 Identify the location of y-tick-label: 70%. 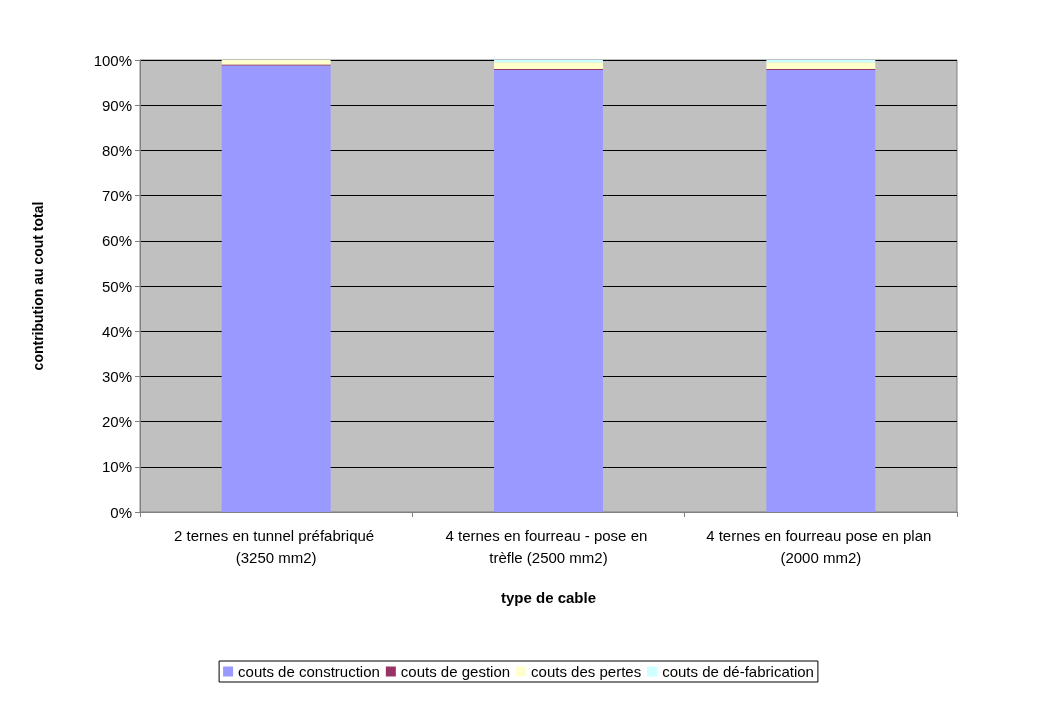
(116, 196).